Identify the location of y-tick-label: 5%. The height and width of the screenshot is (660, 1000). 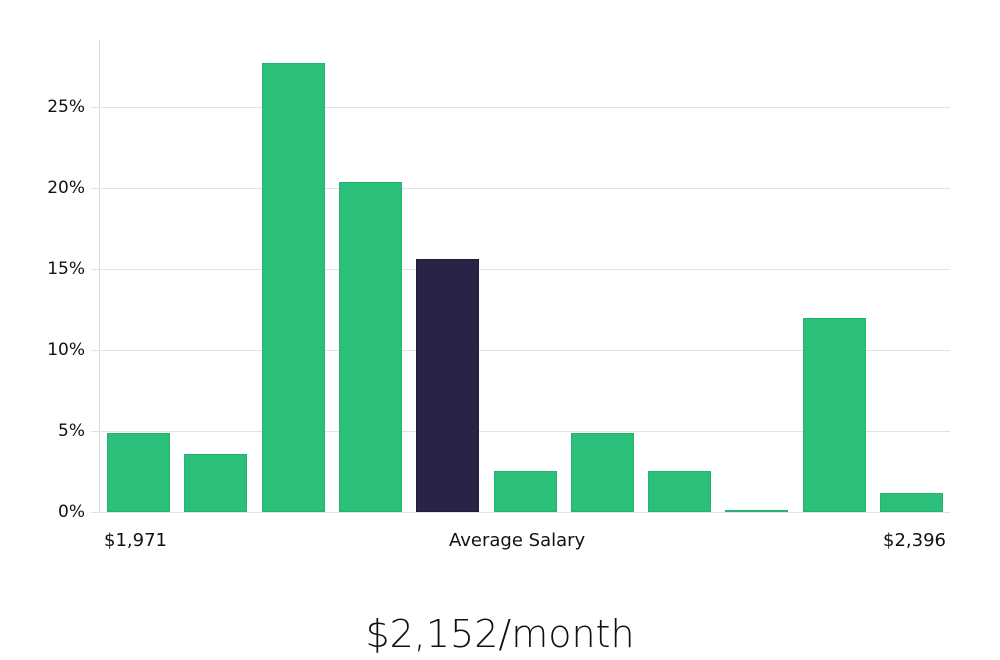
(71, 431).